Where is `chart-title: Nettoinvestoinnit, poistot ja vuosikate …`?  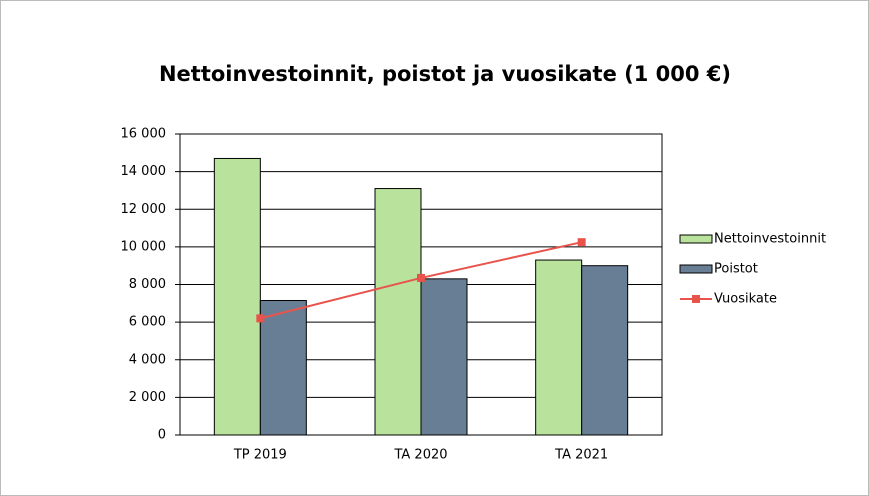 chart-title: Nettoinvestoinnit, poistot ja vuosikate … is located at coordinates (445, 74).